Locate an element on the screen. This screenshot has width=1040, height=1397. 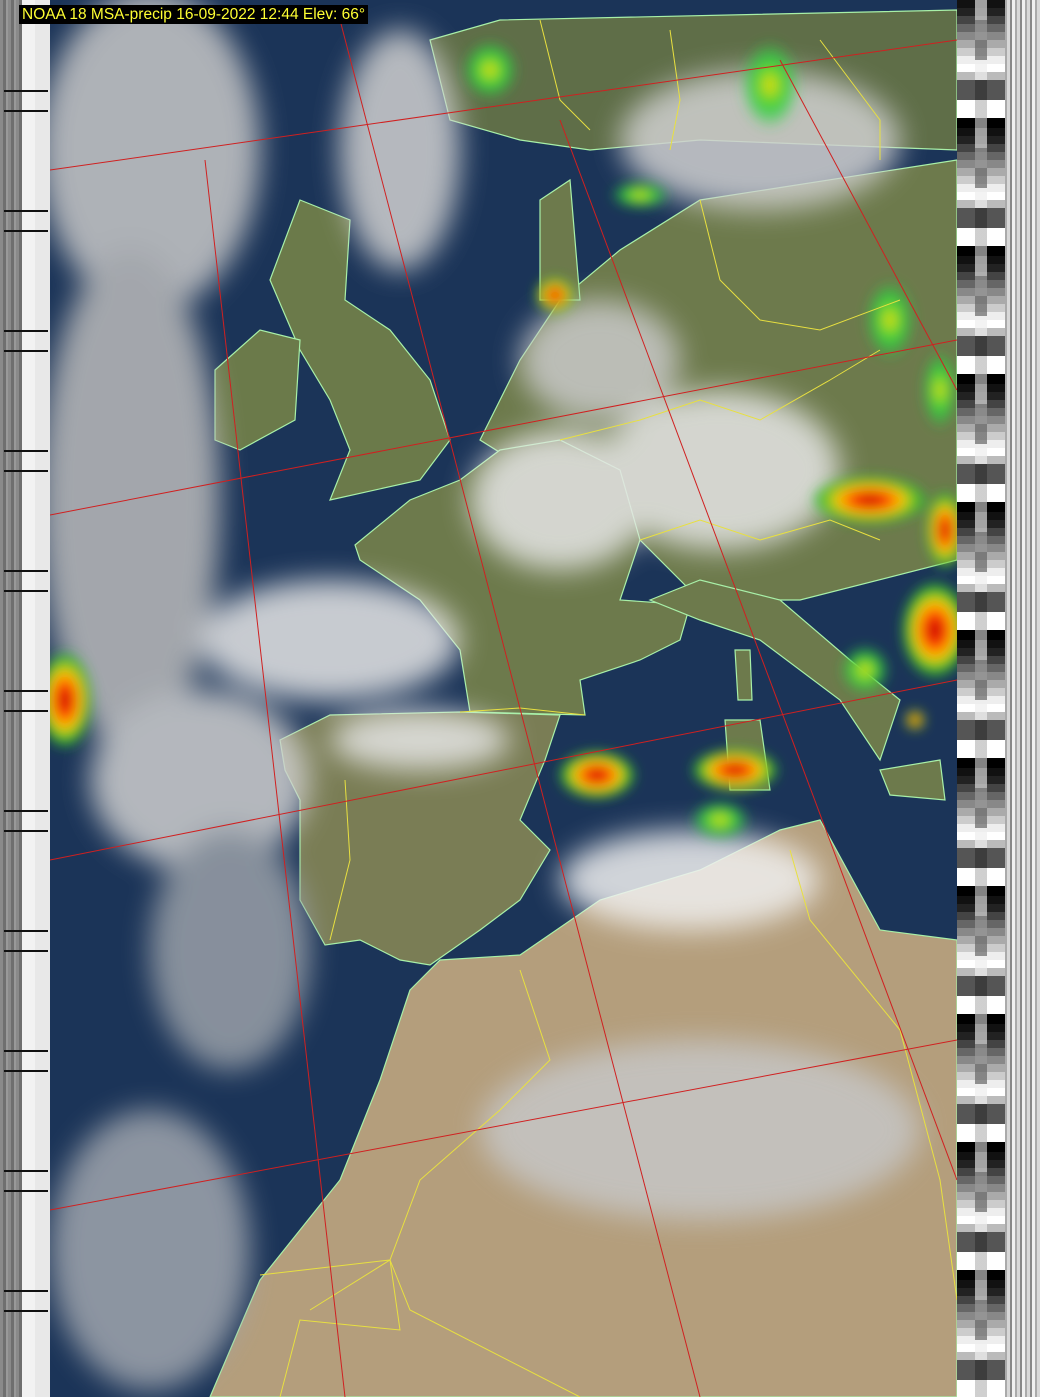
corsica is located at coordinates (743, 675).